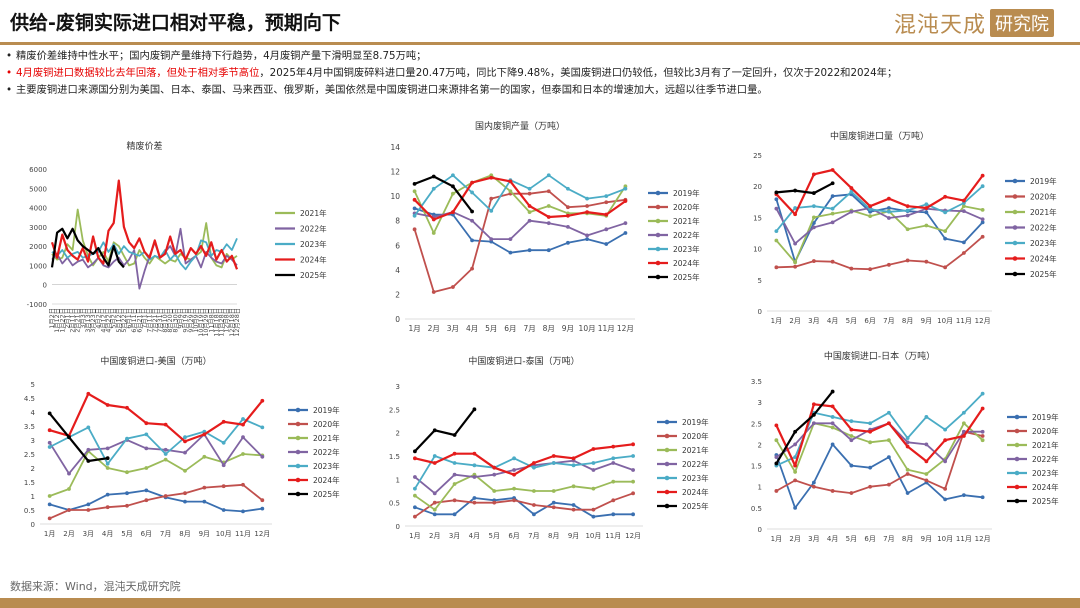 This screenshot has height=608, width=1080. What do you see at coordinates (879, 136) in the screenshot?
I see `chart-title: 中国废铜进口量（万吨）` at bounding box center [879, 136].